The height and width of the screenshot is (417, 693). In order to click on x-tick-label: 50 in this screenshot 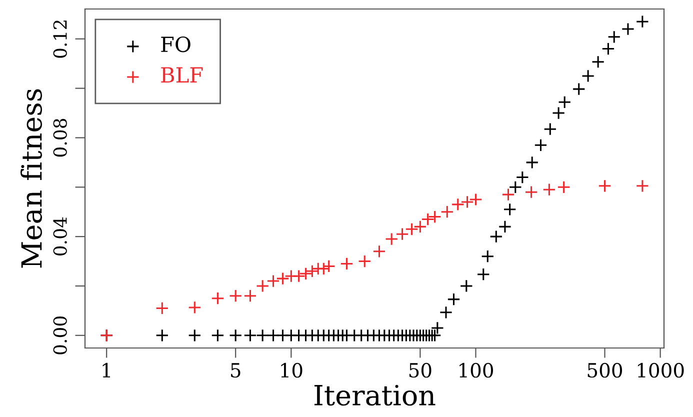, I will do `click(420, 370)`.